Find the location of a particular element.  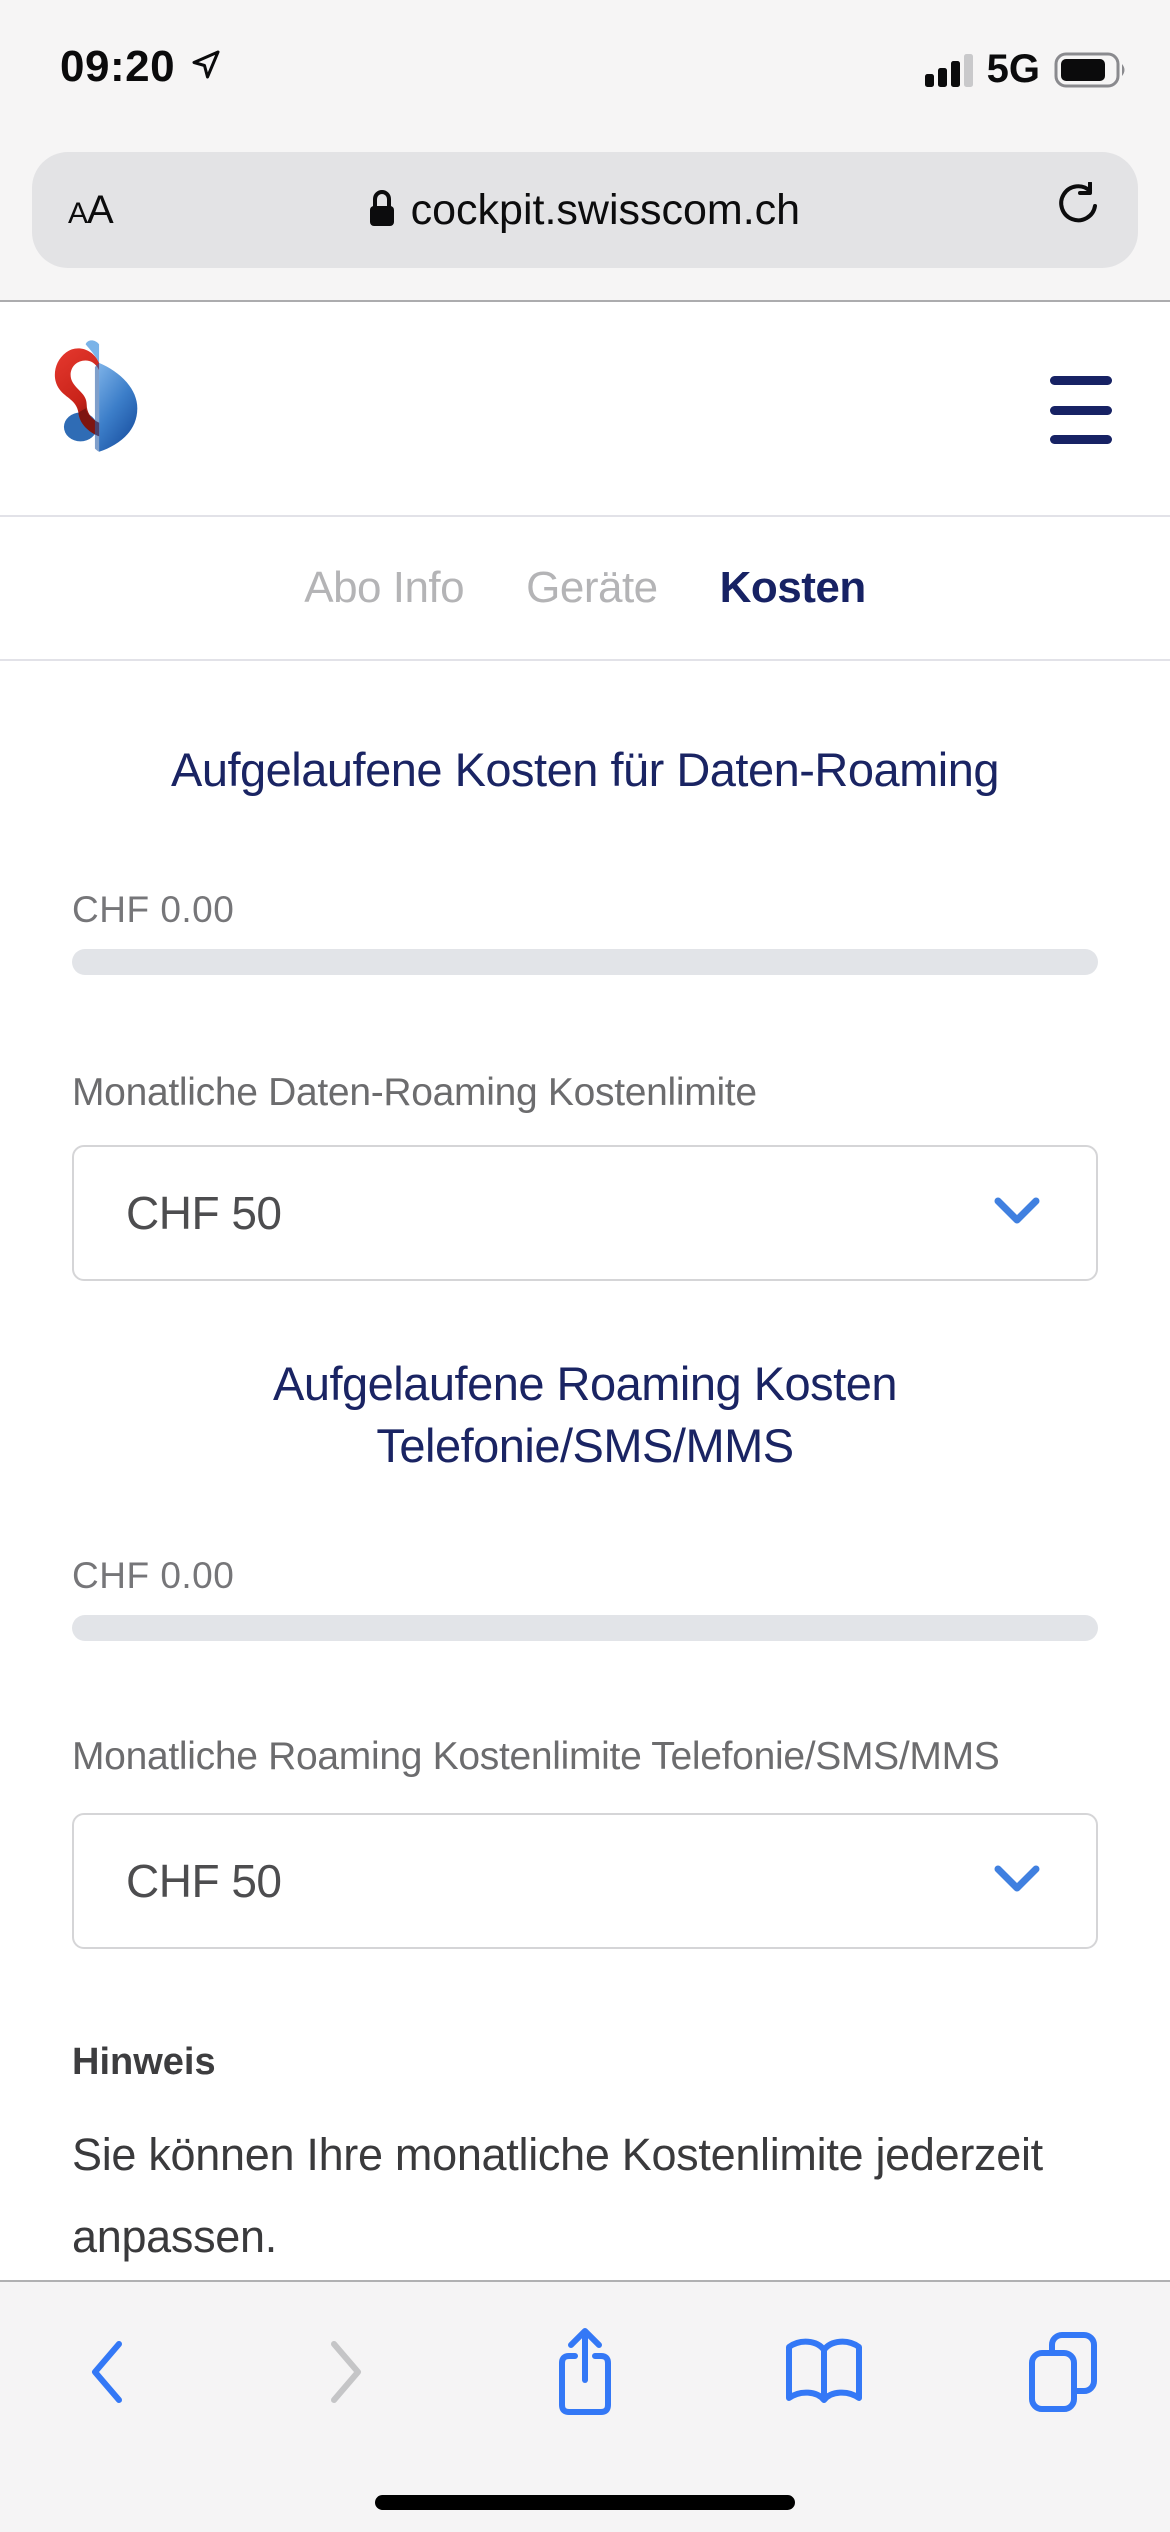

share-icon is located at coordinates (585, 2372).